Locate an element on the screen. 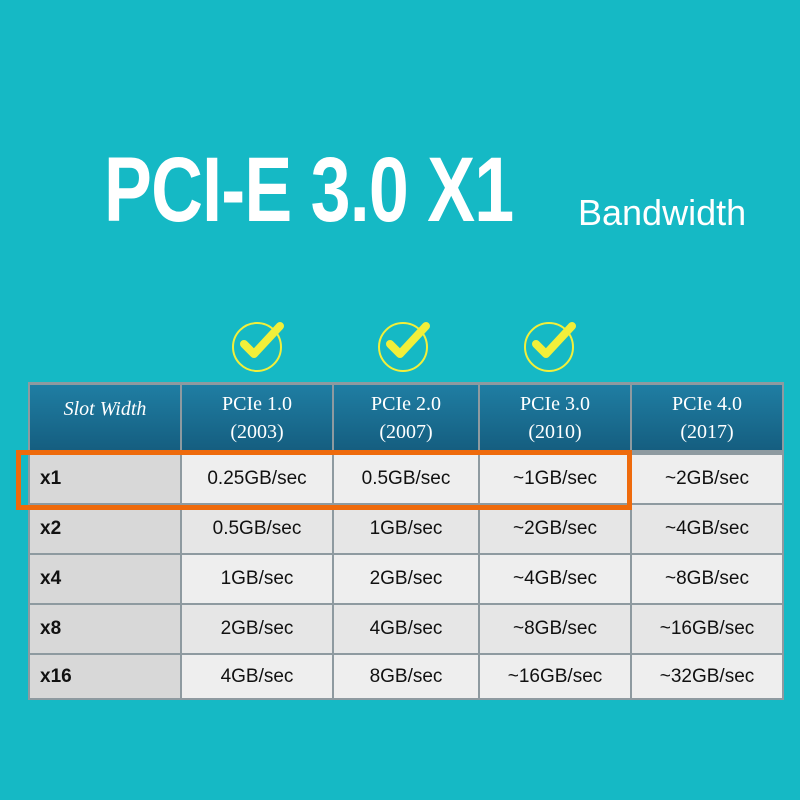 Image resolution: width=800 pixels, height=800 pixels. header-name: Slot Width is located at coordinates (105, 409).